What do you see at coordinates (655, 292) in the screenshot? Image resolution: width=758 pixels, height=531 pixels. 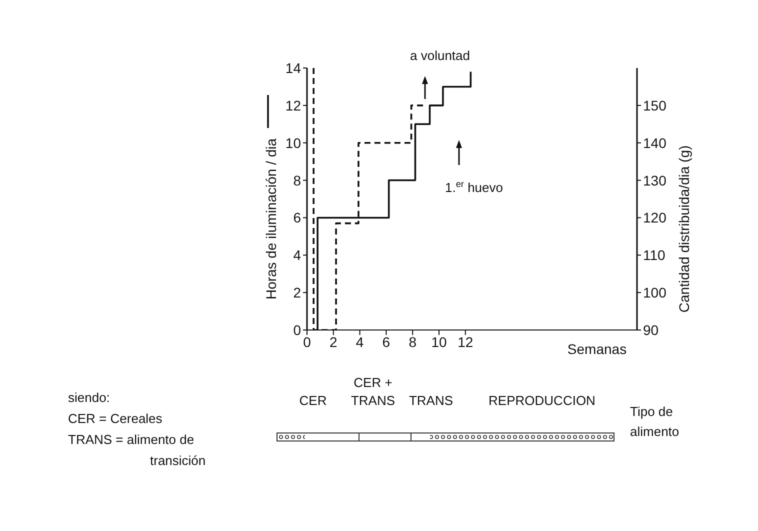 I see `y2-tick-label: 100` at bounding box center [655, 292].